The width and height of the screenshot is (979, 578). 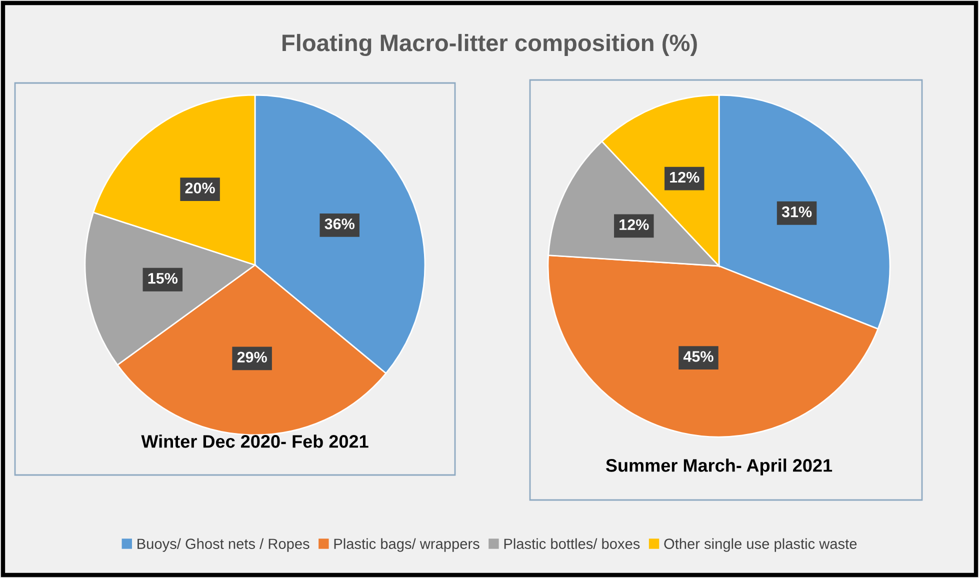 What do you see at coordinates (407, 545) in the screenshot?
I see `legend-label: Plastic bags/ wrappers` at bounding box center [407, 545].